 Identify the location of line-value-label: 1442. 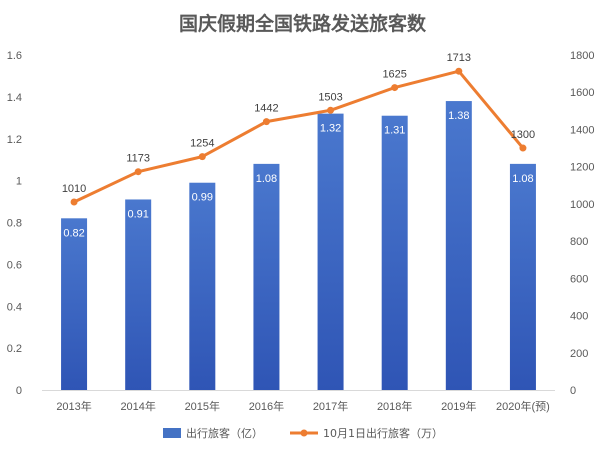
(266, 109).